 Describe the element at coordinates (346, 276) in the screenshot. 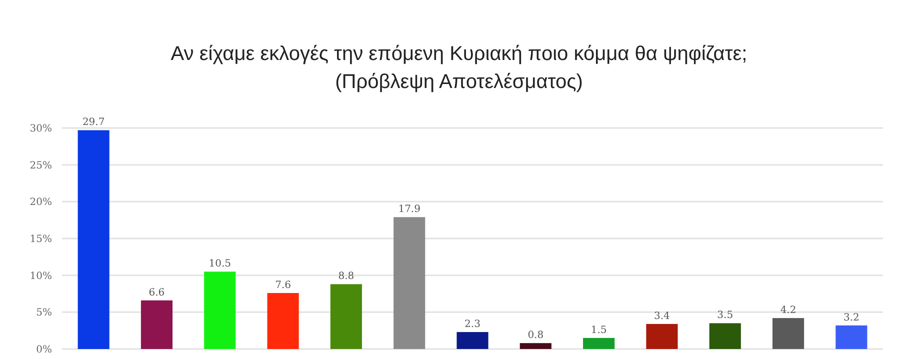

I see `data-label: 8.8` at that location.